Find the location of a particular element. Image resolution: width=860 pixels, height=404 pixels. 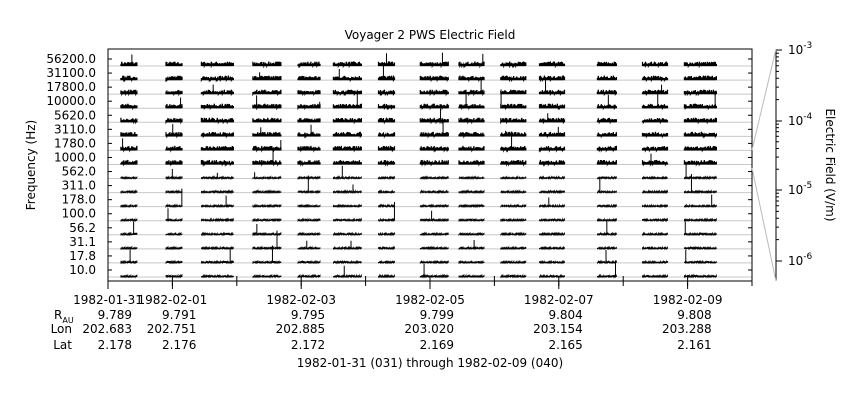

y-tick-label: 562.0 is located at coordinates (79, 172).